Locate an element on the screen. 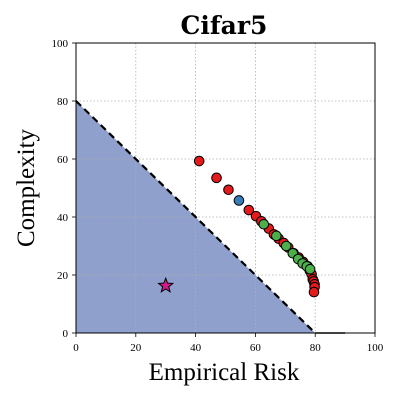 The height and width of the screenshot is (400, 400). y-tick-label: 100 is located at coordinates (60, 44).